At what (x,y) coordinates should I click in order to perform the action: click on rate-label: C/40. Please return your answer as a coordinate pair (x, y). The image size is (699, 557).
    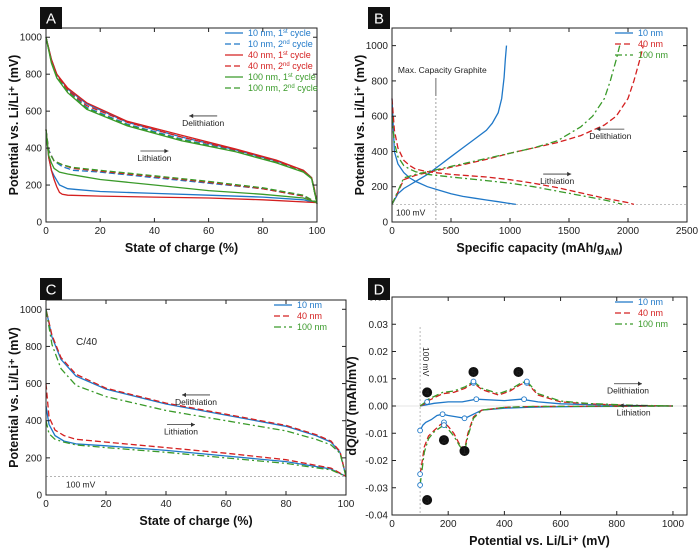
    Looking at the image, I should click on (87, 342).